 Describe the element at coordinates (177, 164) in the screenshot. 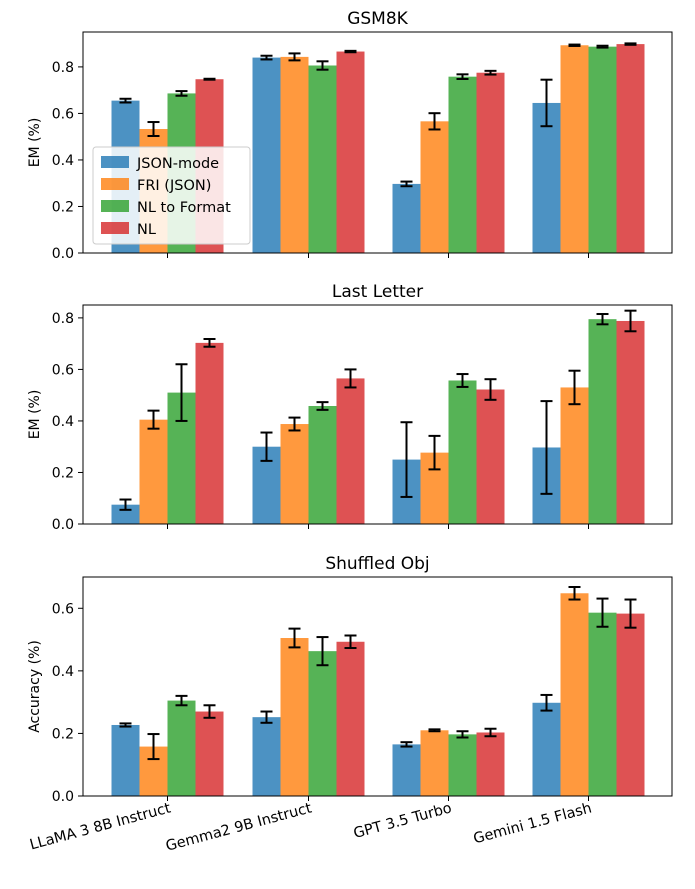

I see `legend-label: JSON-mode` at that location.